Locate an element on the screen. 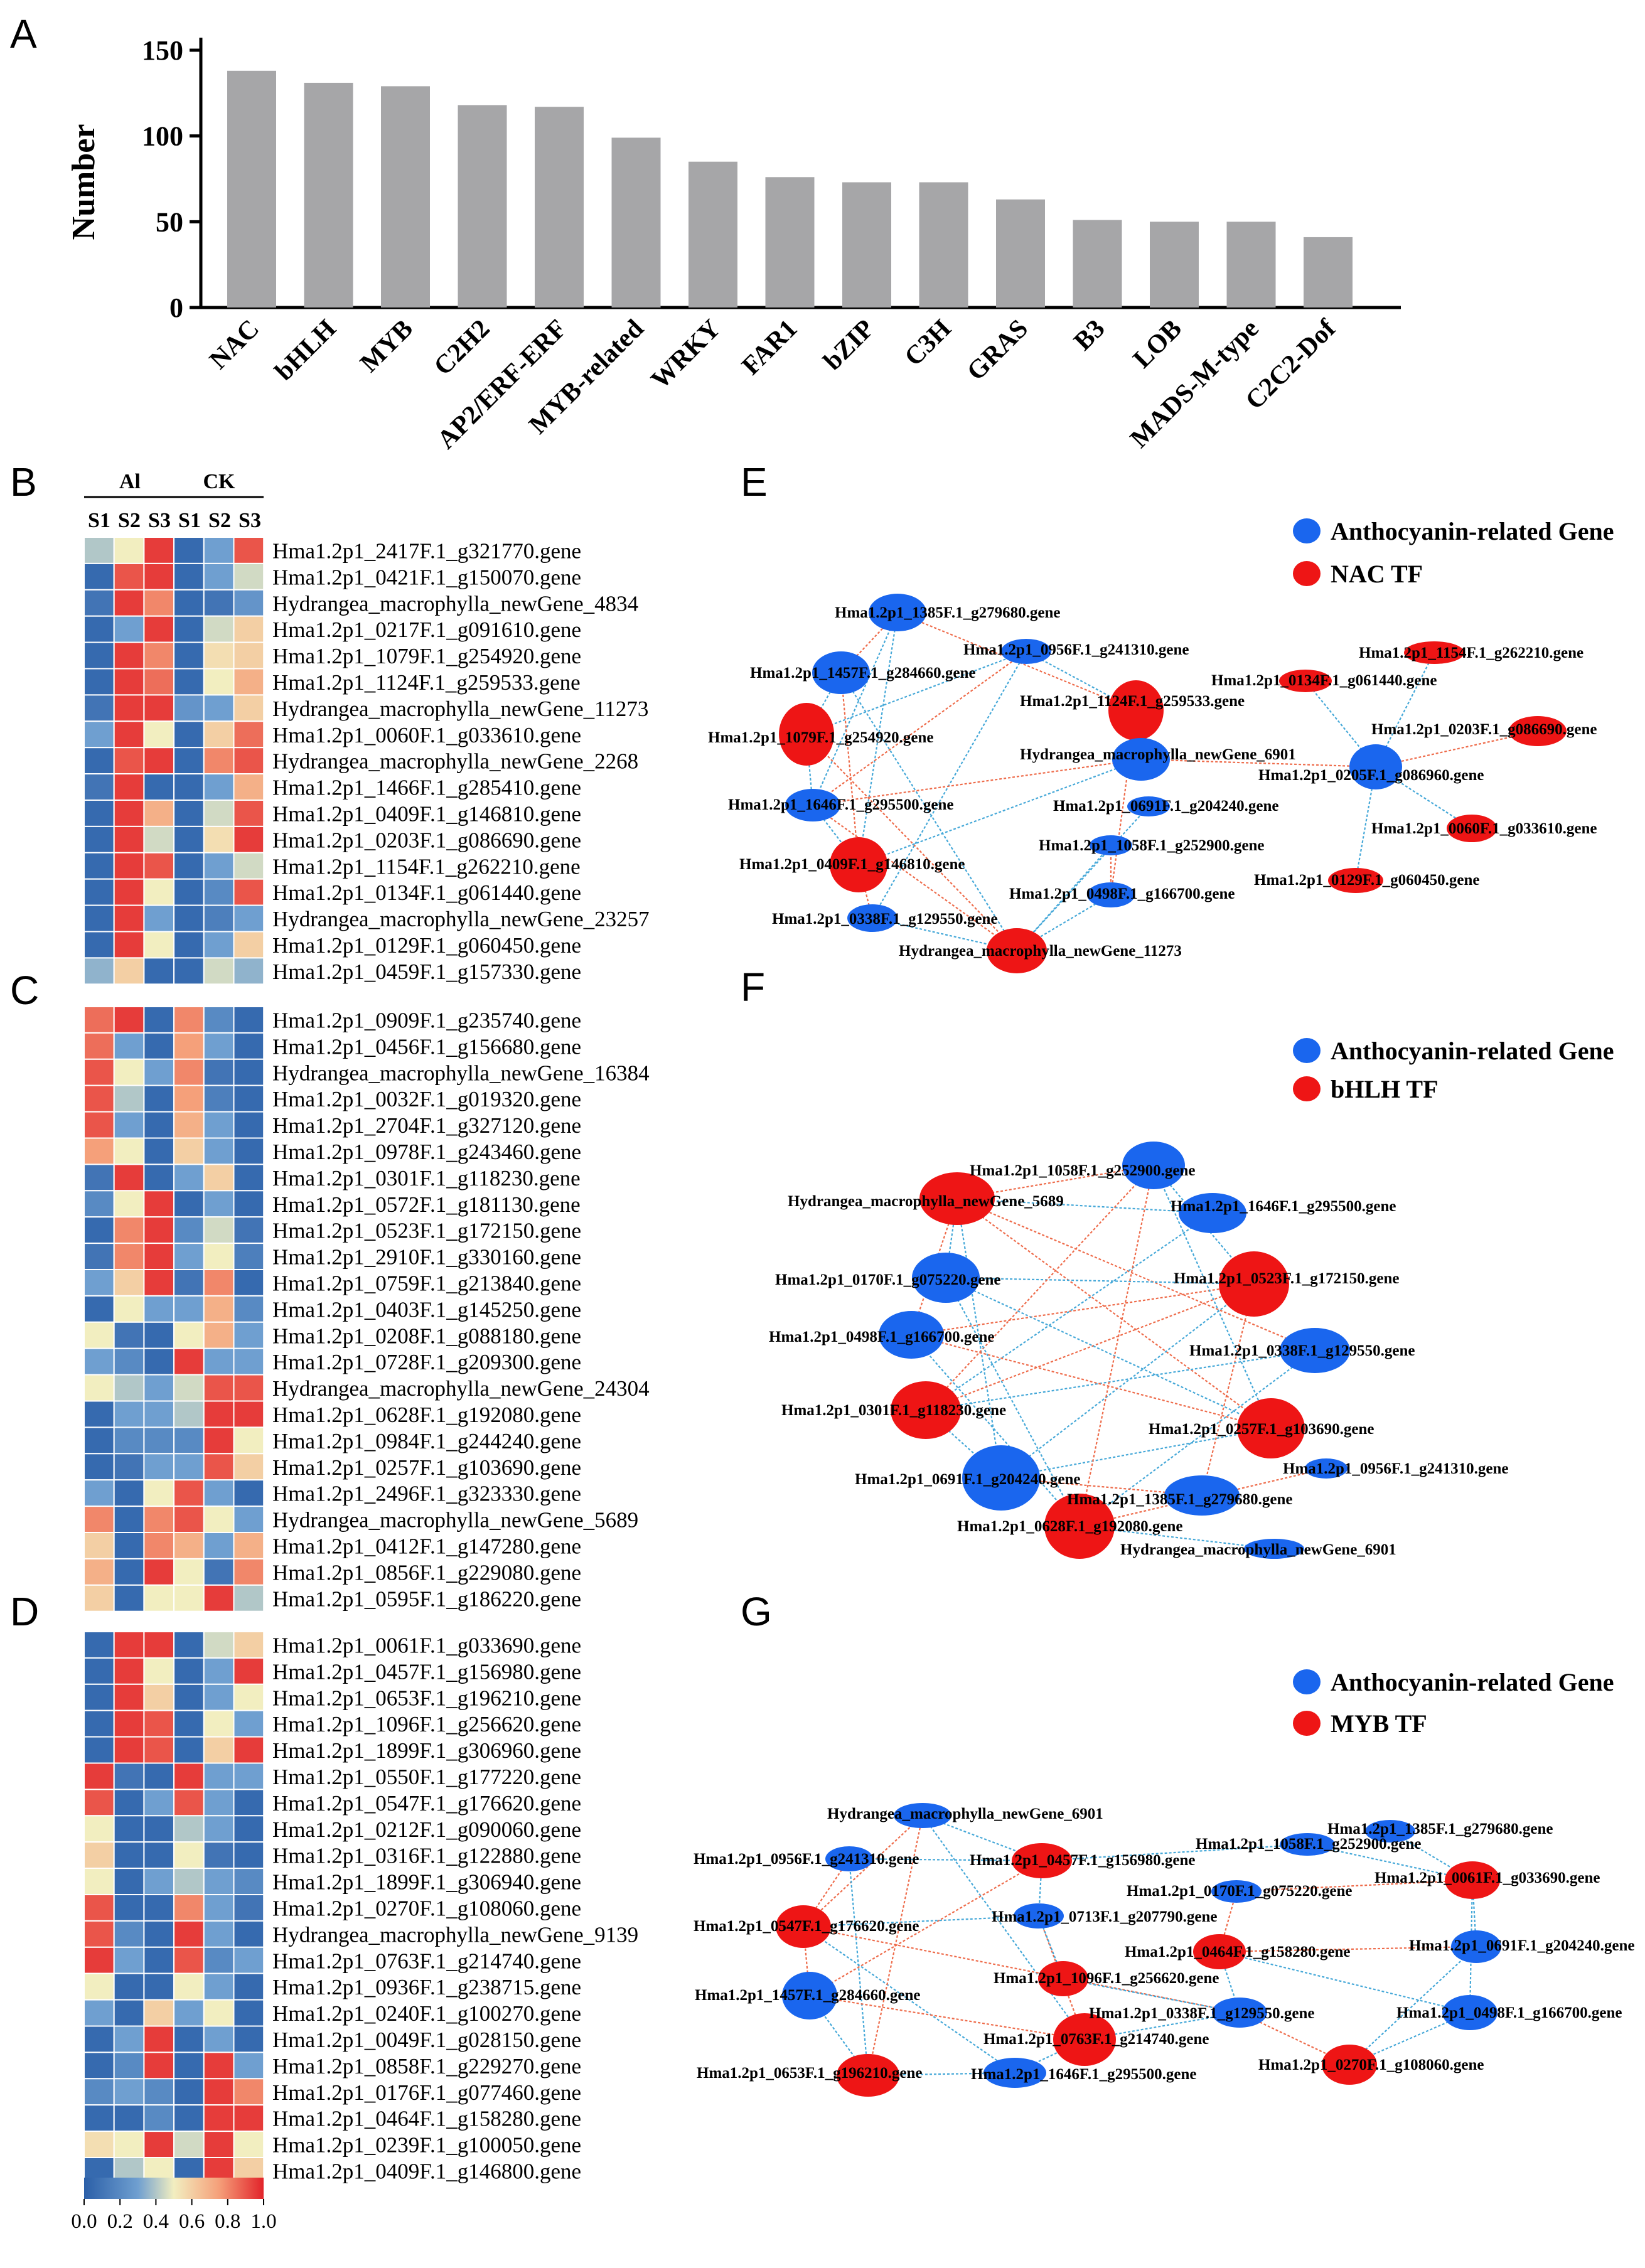  node-label: Hma1.2p1_1079F.1_g254920.gene is located at coordinates (821, 737).